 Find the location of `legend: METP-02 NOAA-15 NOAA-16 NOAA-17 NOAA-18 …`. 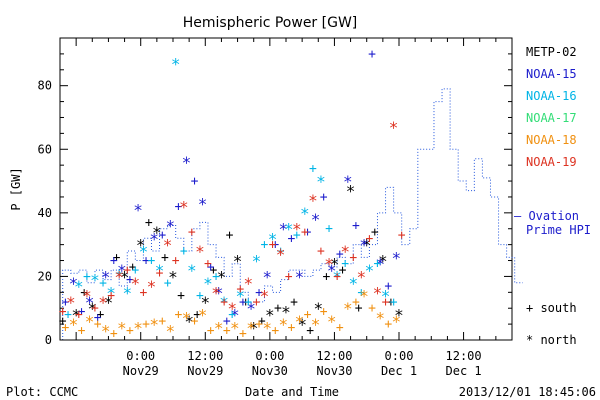

legend: METP-02 NOAA-15 NOAA-16 NOAA-17 NOAA-18 … is located at coordinates (552, 196).